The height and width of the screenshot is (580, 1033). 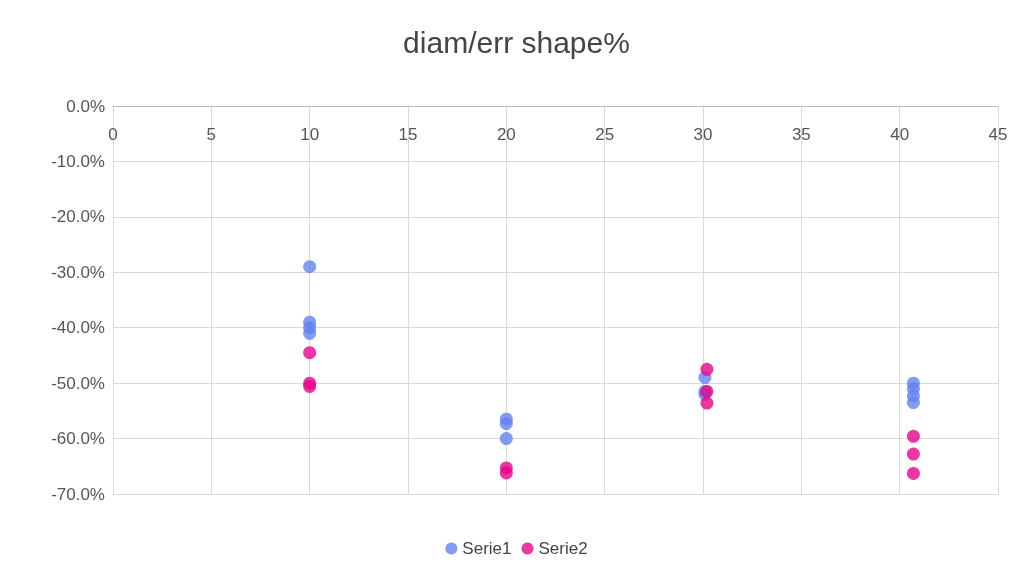 What do you see at coordinates (78, 494) in the screenshot?
I see `y-tick-label: -70.0%` at bounding box center [78, 494].